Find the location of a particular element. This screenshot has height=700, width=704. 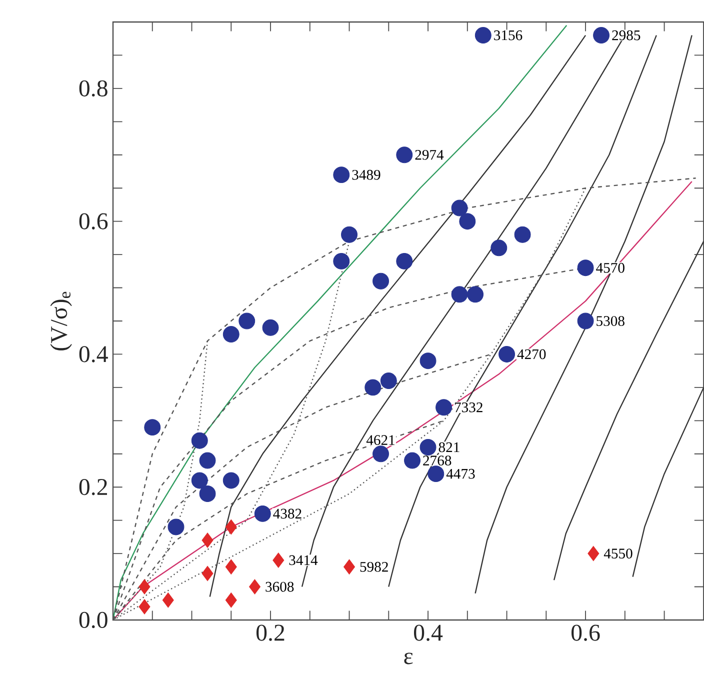

y-tick-label: 0.6 is located at coordinates (93, 221).